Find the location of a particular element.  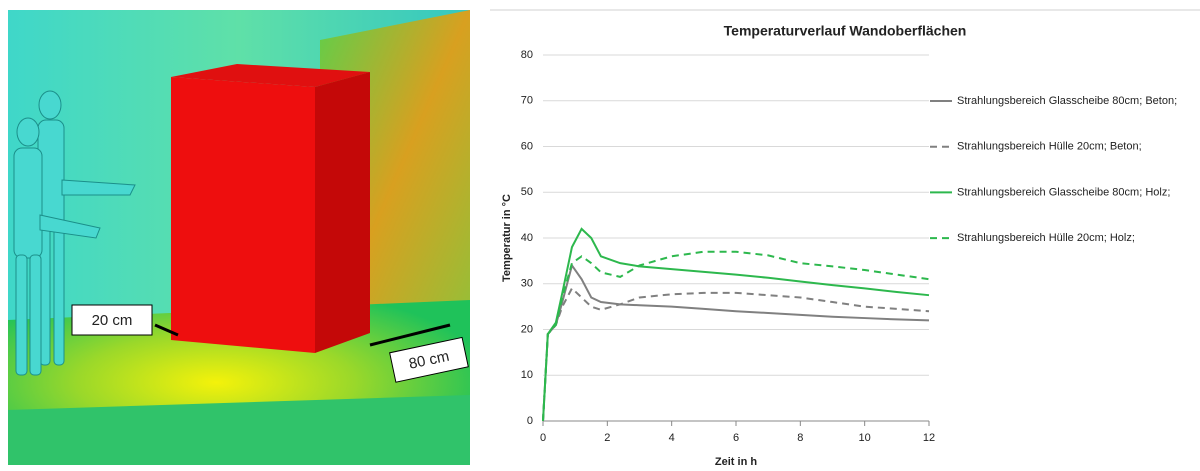

y-tick-label: 50 is located at coordinates (527, 192).